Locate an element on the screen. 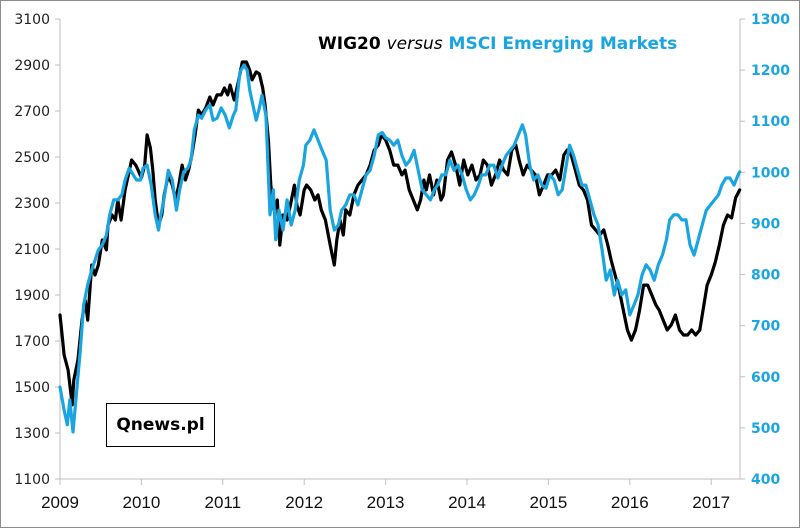  right-tick-label: 700 is located at coordinates (765, 327).